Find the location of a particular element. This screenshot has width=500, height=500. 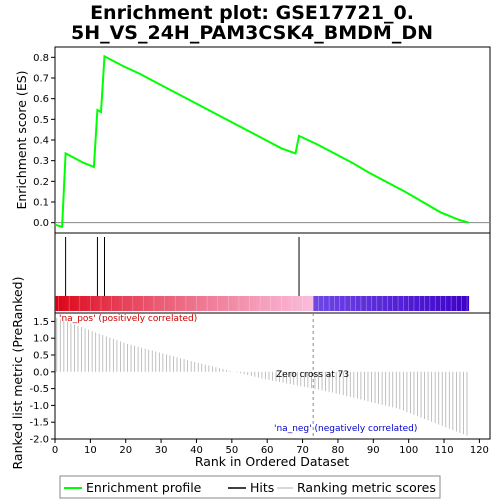

es-y-tick-label: 0.1 is located at coordinates (41, 203).